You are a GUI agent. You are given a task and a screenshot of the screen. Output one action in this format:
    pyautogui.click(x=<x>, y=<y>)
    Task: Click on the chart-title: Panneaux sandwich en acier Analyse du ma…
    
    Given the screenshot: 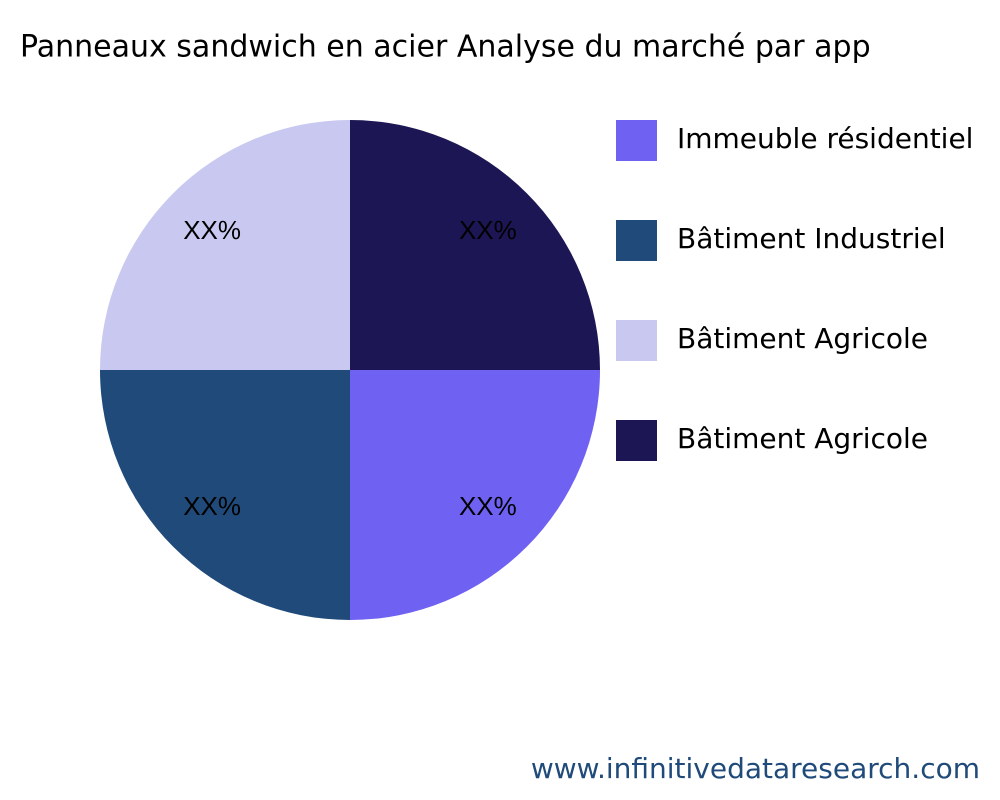 What is the action you would take?
    pyautogui.click(x=445, y=47)
    